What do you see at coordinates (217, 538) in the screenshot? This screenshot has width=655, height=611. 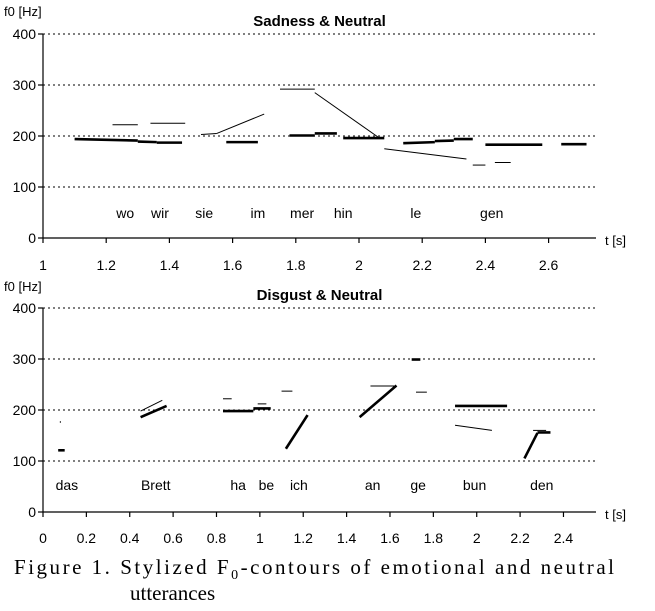 I see `x-tick-label: 0.8` at bounding box center [217, 538].